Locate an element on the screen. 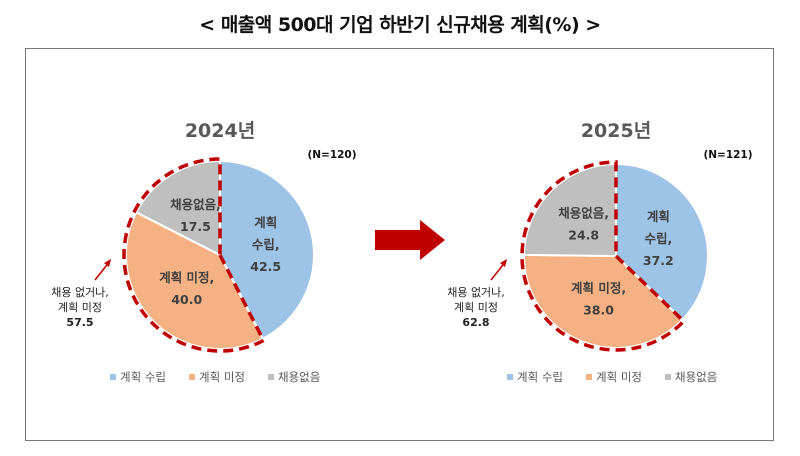 Image resolution: width=800 pixels, height=456 pixels. slice-label: 24.8 is located at coordinates (583, 234).